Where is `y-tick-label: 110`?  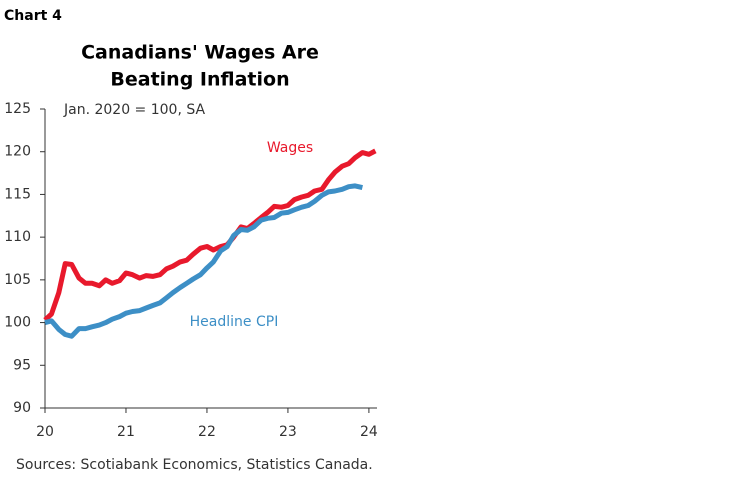
y-tick-label: 110 is located at coordinates (17, 237).